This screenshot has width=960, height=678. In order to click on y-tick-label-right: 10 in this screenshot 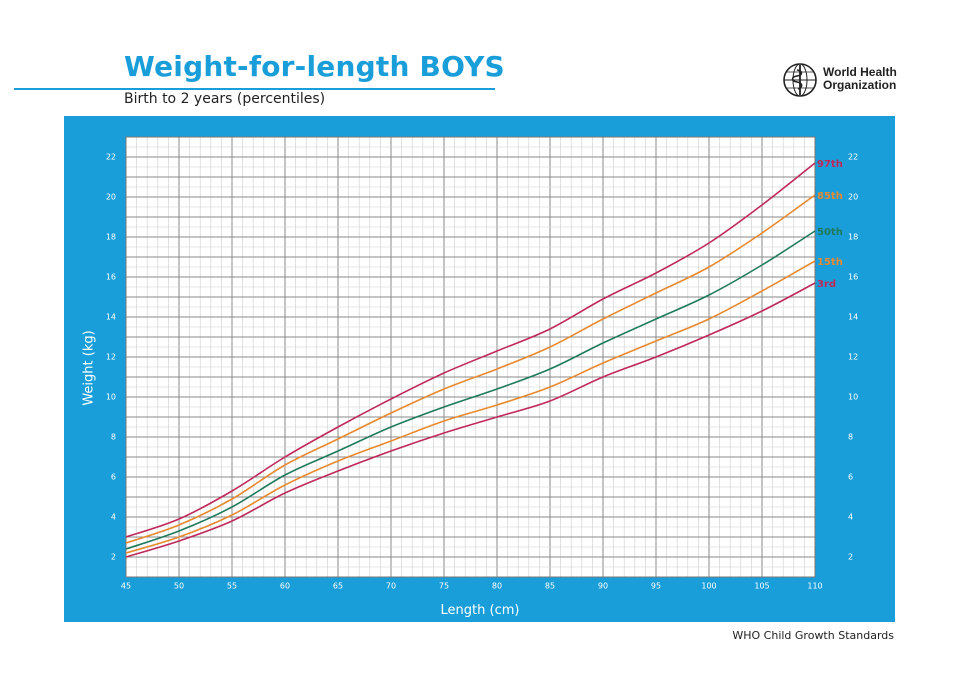, I will do `click(853, 397)`.